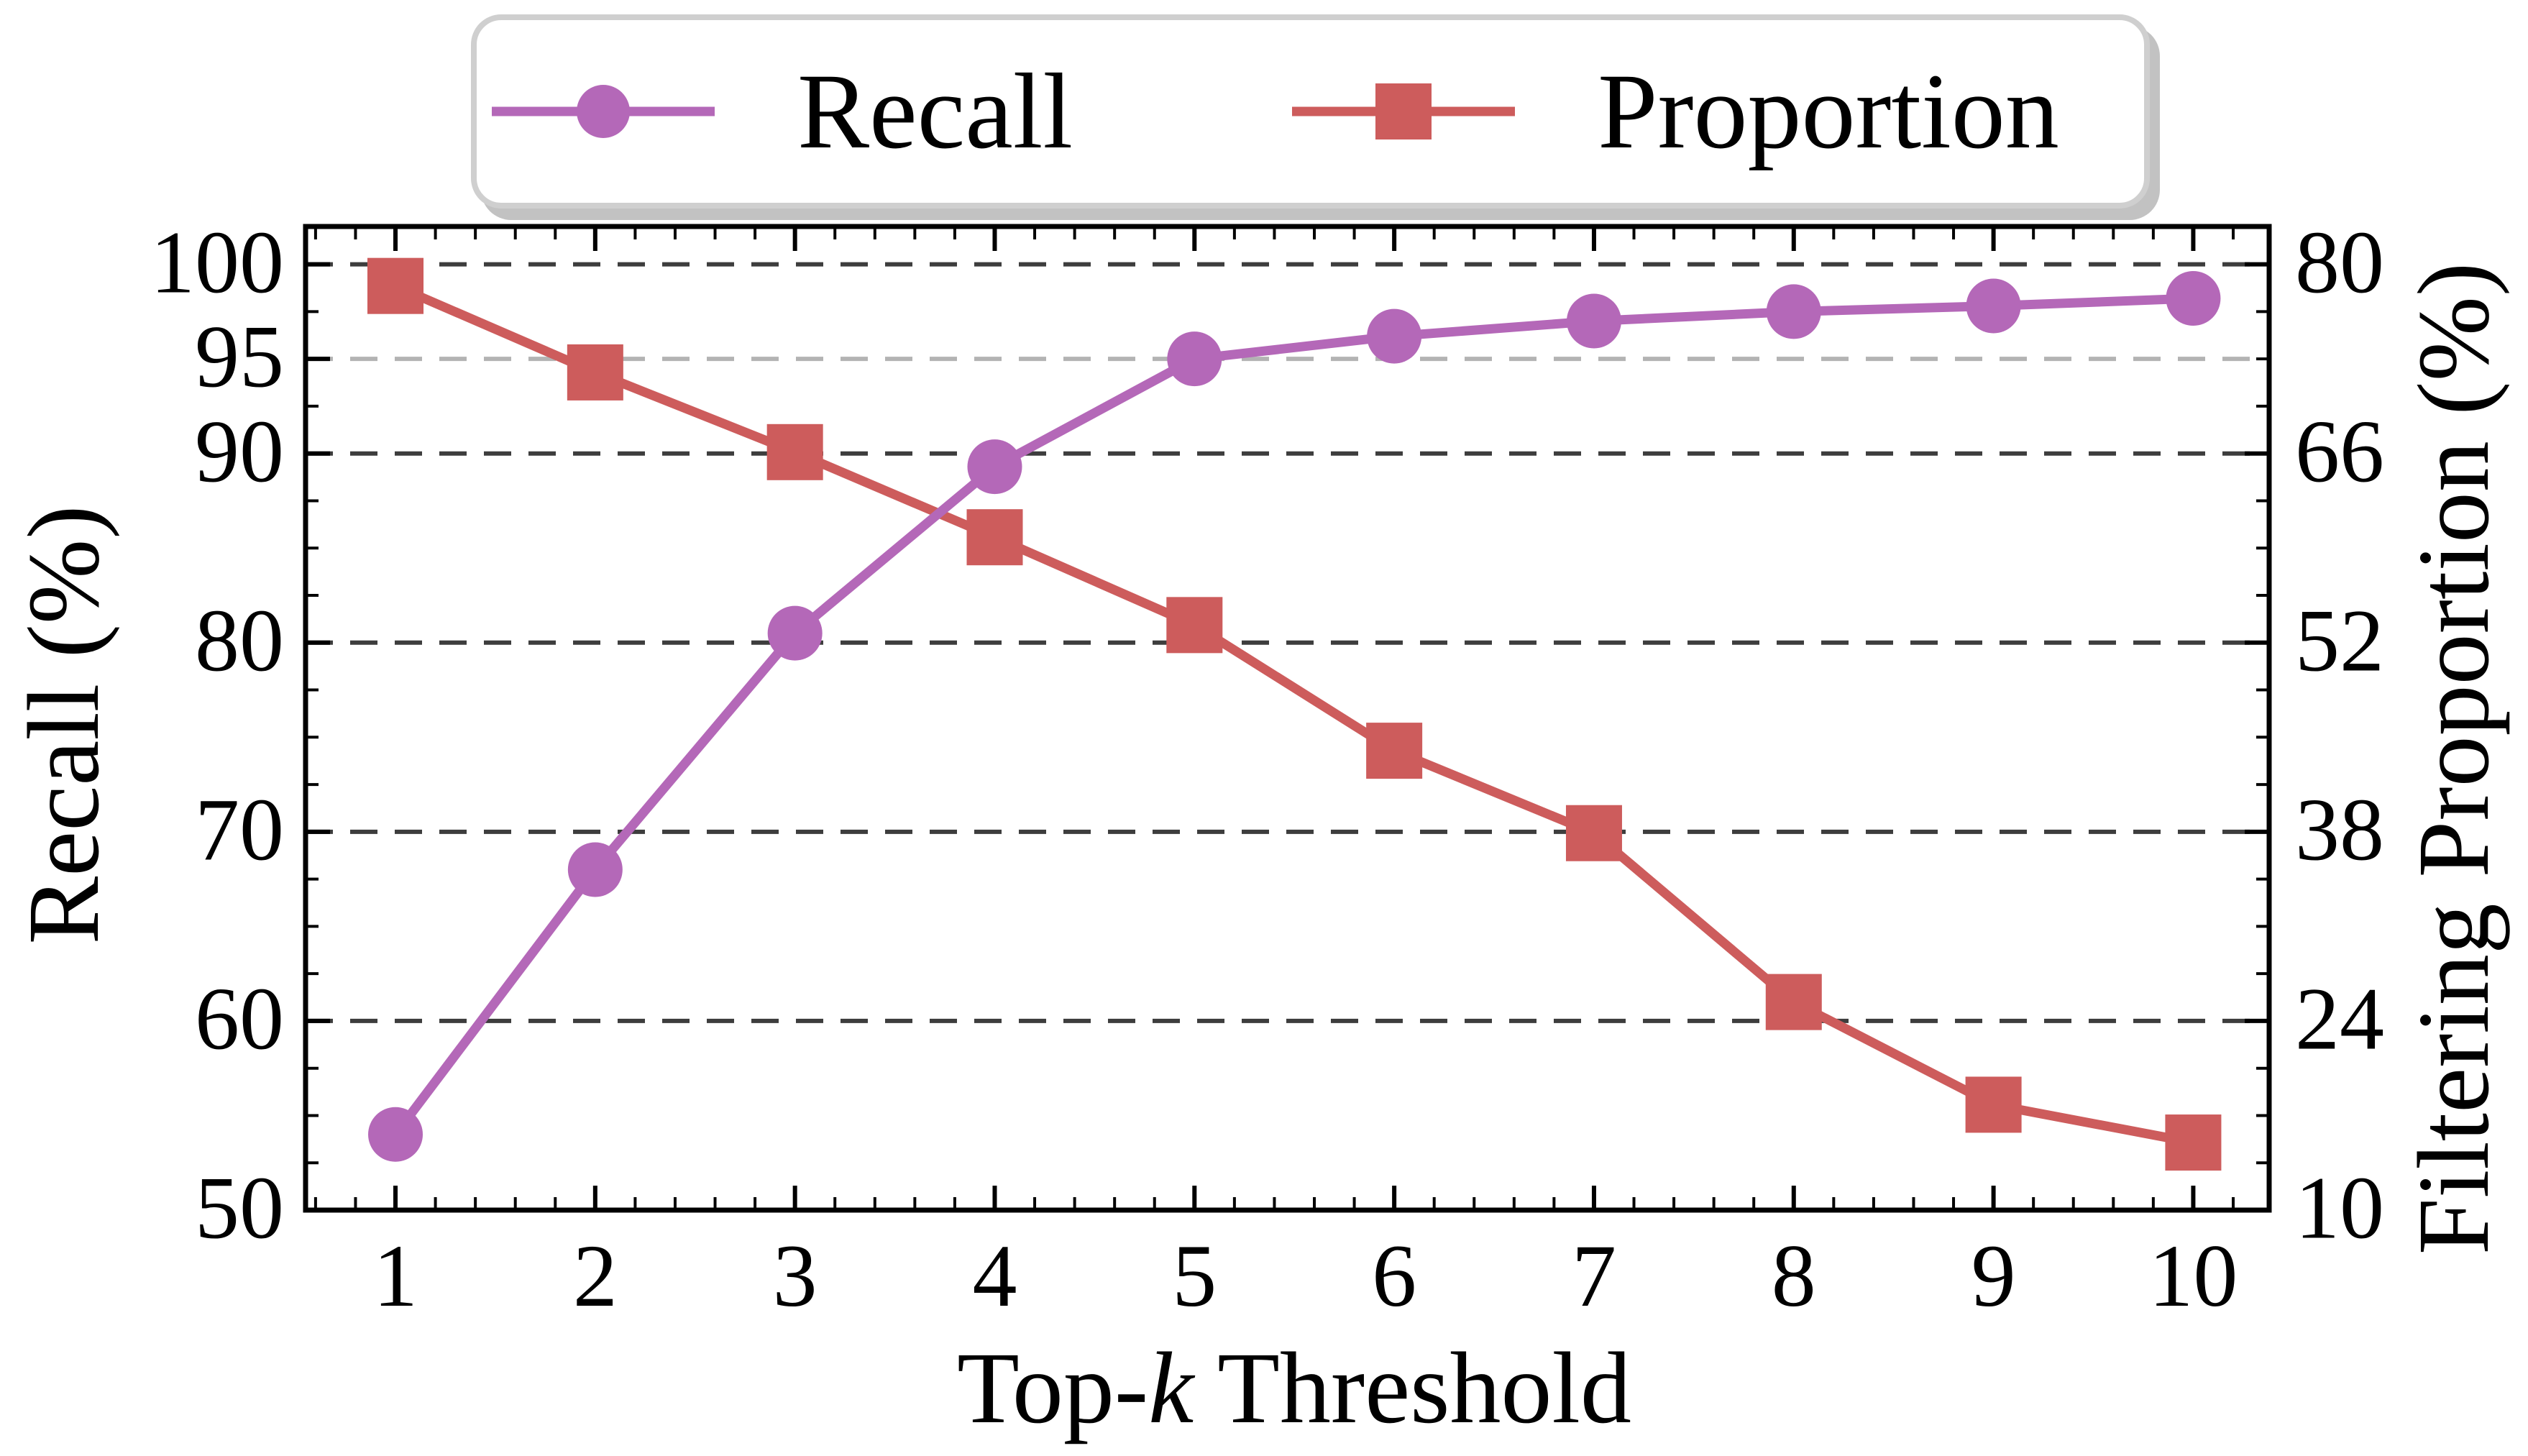 This screenshot has height=1456, width=2528. What do you see at coordinates (2339, 1018) in the screenshot?
I see `right-tick-label-24: 24` at bounding box center [2339, 1018].